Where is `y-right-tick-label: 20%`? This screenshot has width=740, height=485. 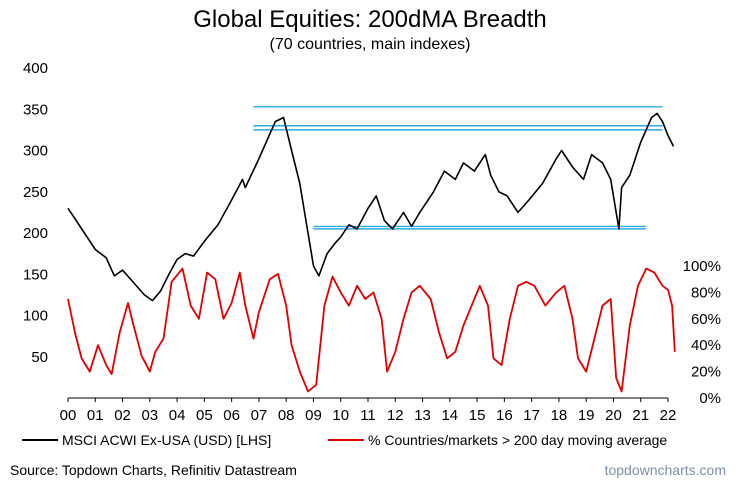 y-right-tick-label: 20% is located at coordinates (706, 372).